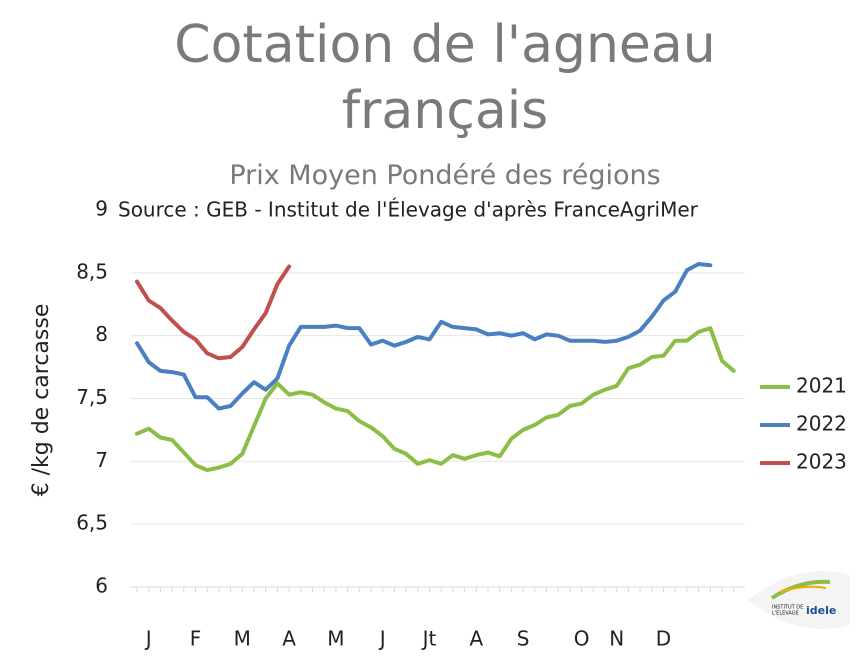 This screenshot has width=857, height=657. Describe the element at coordinates (213, 312) in the screenshot. I see `series-line` at that location.